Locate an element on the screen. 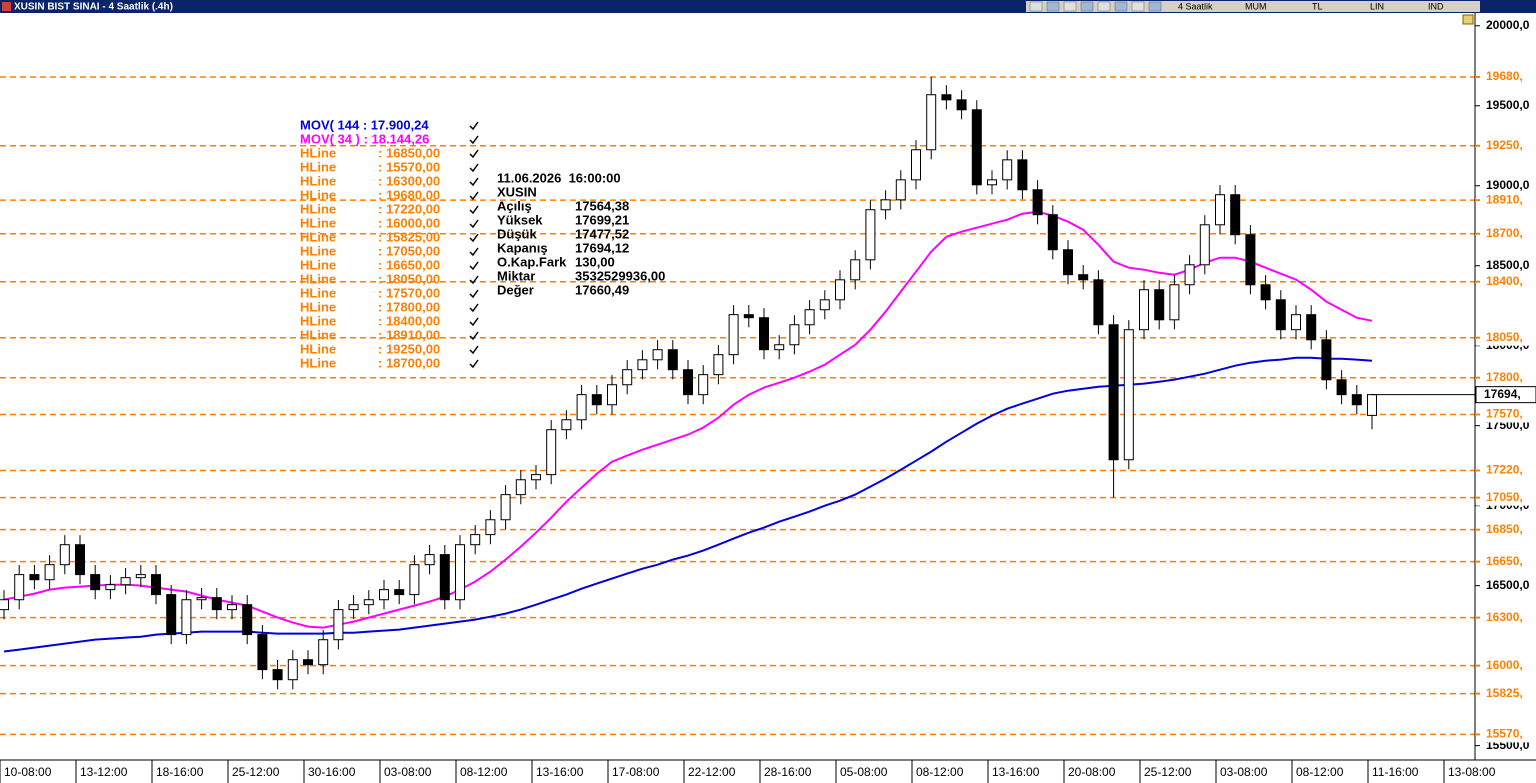 The height and width of the screenshot is (783, 1536). legend-value: : 17050,00 is located at coordinates (409, 250).